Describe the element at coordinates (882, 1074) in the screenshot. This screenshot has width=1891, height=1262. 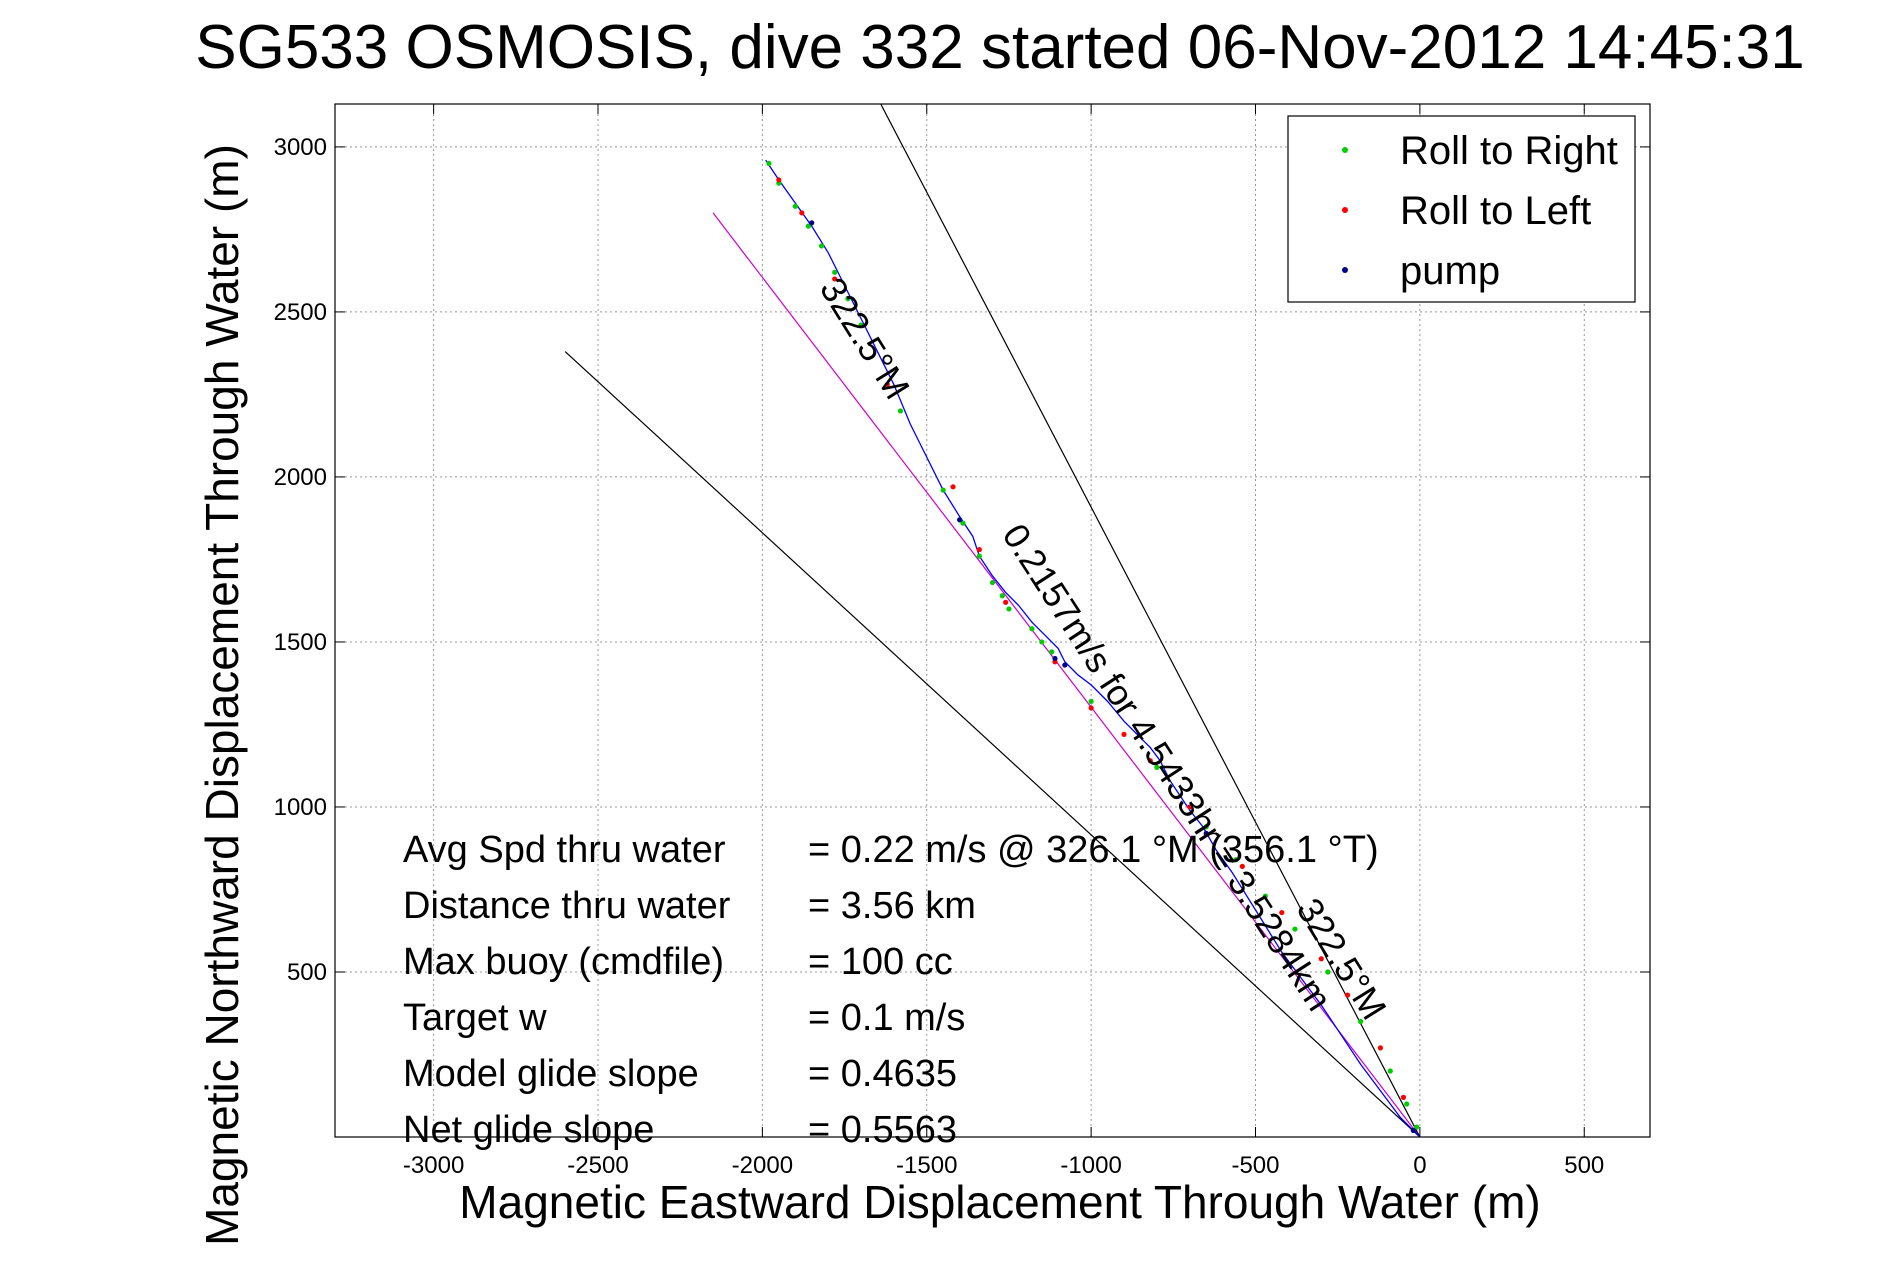
I see `stat-value: = 0.4635` at that location.